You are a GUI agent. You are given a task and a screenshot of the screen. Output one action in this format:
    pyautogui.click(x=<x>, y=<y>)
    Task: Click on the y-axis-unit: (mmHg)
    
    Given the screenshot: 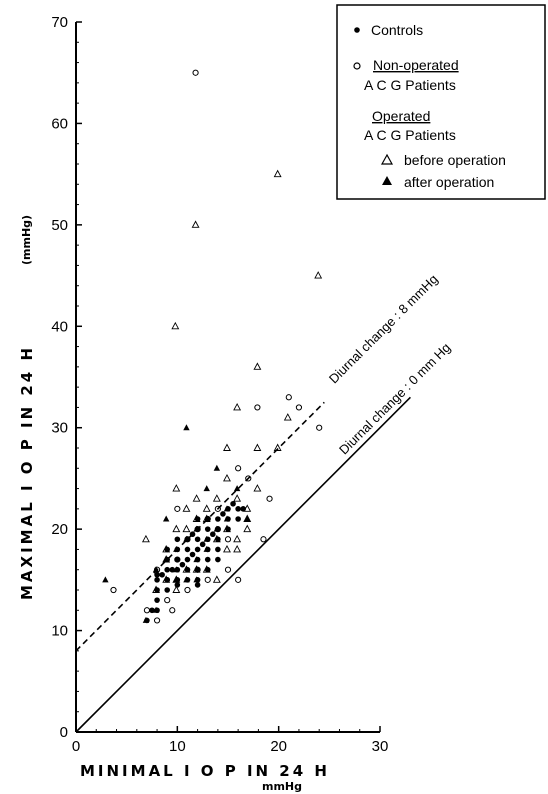 What is the action you would take?
    pyautogui.click(x=26, y=240)
    